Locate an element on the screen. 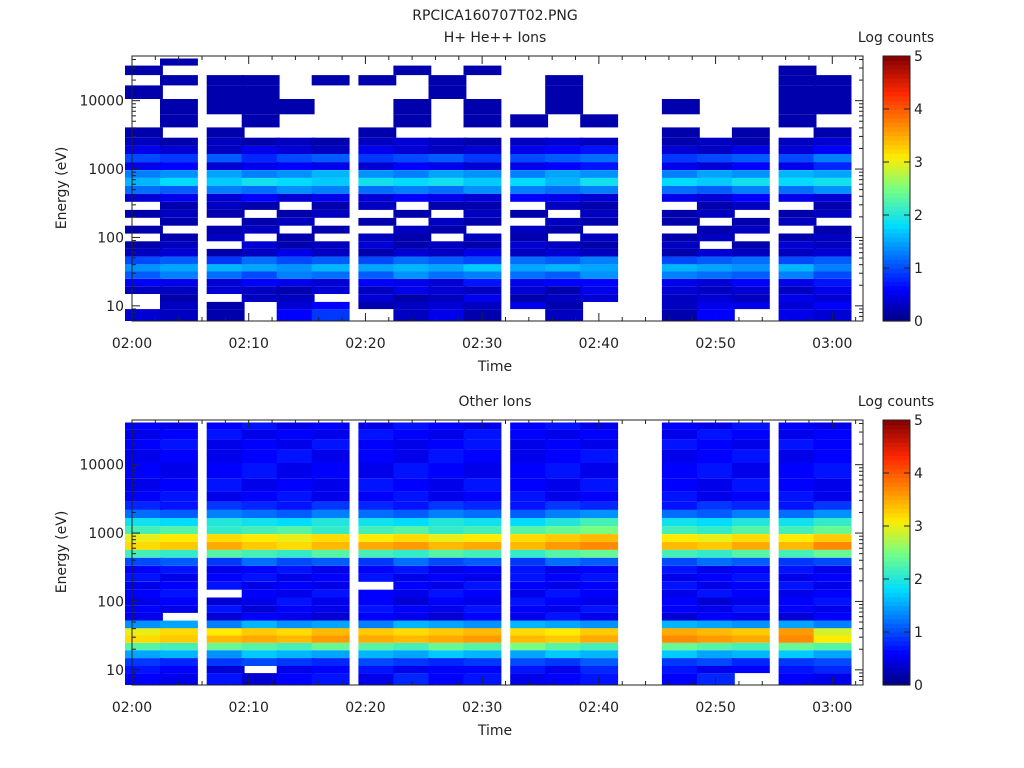 This screenshot has height=768, width=1024. y-axis-label: Energy (eV) is located at coordinates (62, 188).